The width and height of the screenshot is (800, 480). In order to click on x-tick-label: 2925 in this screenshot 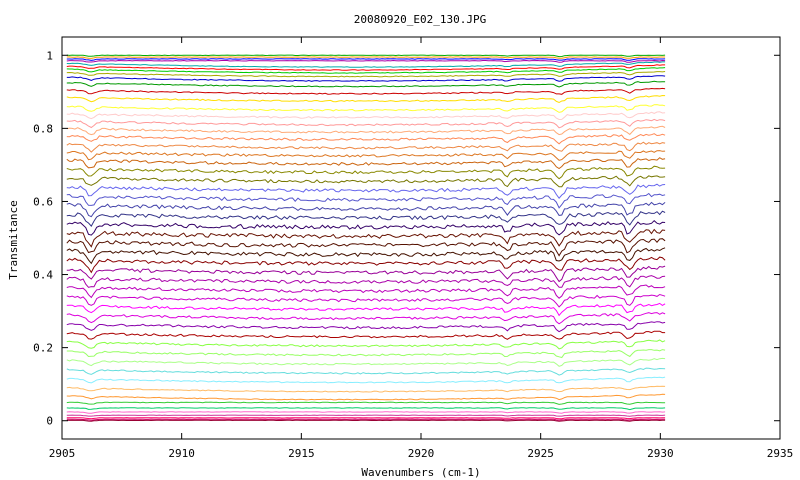, I will do `click(540, 453)`.